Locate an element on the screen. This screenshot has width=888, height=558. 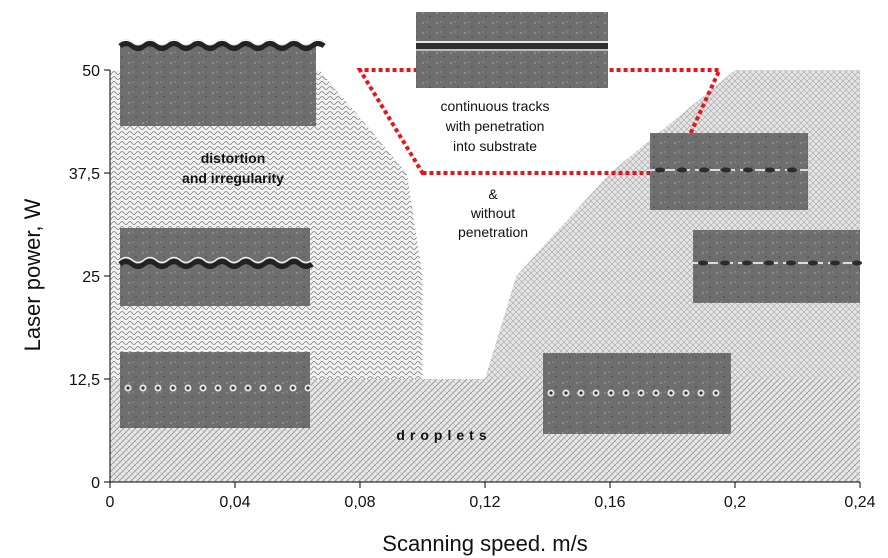
label-distortion-line: and irregularity is located at coordinates (233, 178).